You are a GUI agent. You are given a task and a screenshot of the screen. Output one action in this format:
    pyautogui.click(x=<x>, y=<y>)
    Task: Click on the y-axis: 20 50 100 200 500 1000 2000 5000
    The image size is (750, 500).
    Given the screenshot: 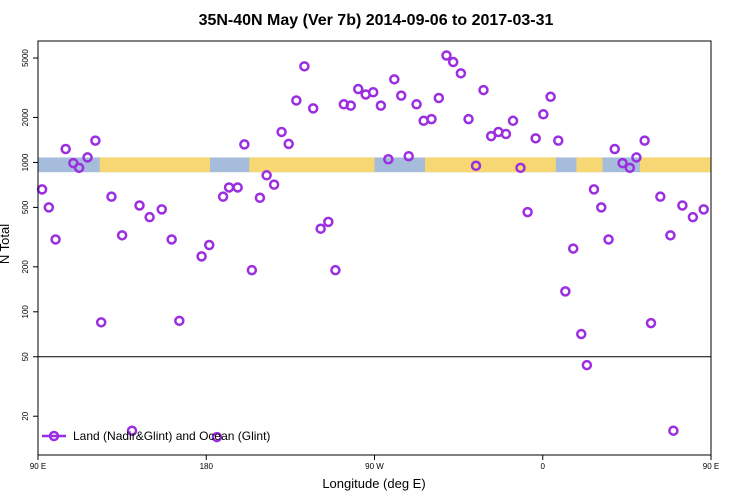 What is the action you would take?
    pyautogui.click(x=29, y=235)
    